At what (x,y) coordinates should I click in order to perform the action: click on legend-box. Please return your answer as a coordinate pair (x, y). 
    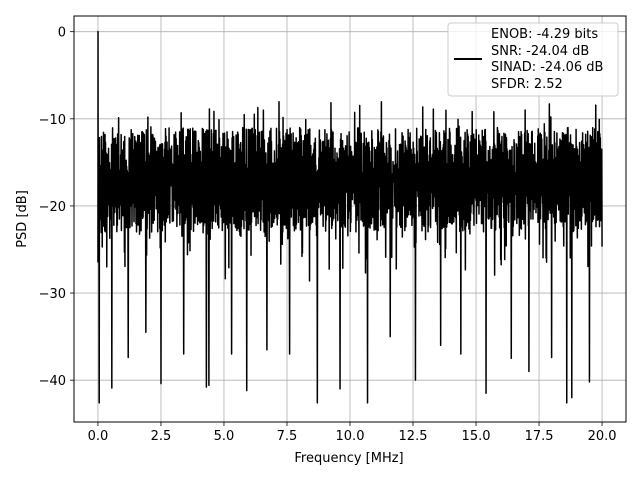
    Looking at the image, I should click on (533, 59).